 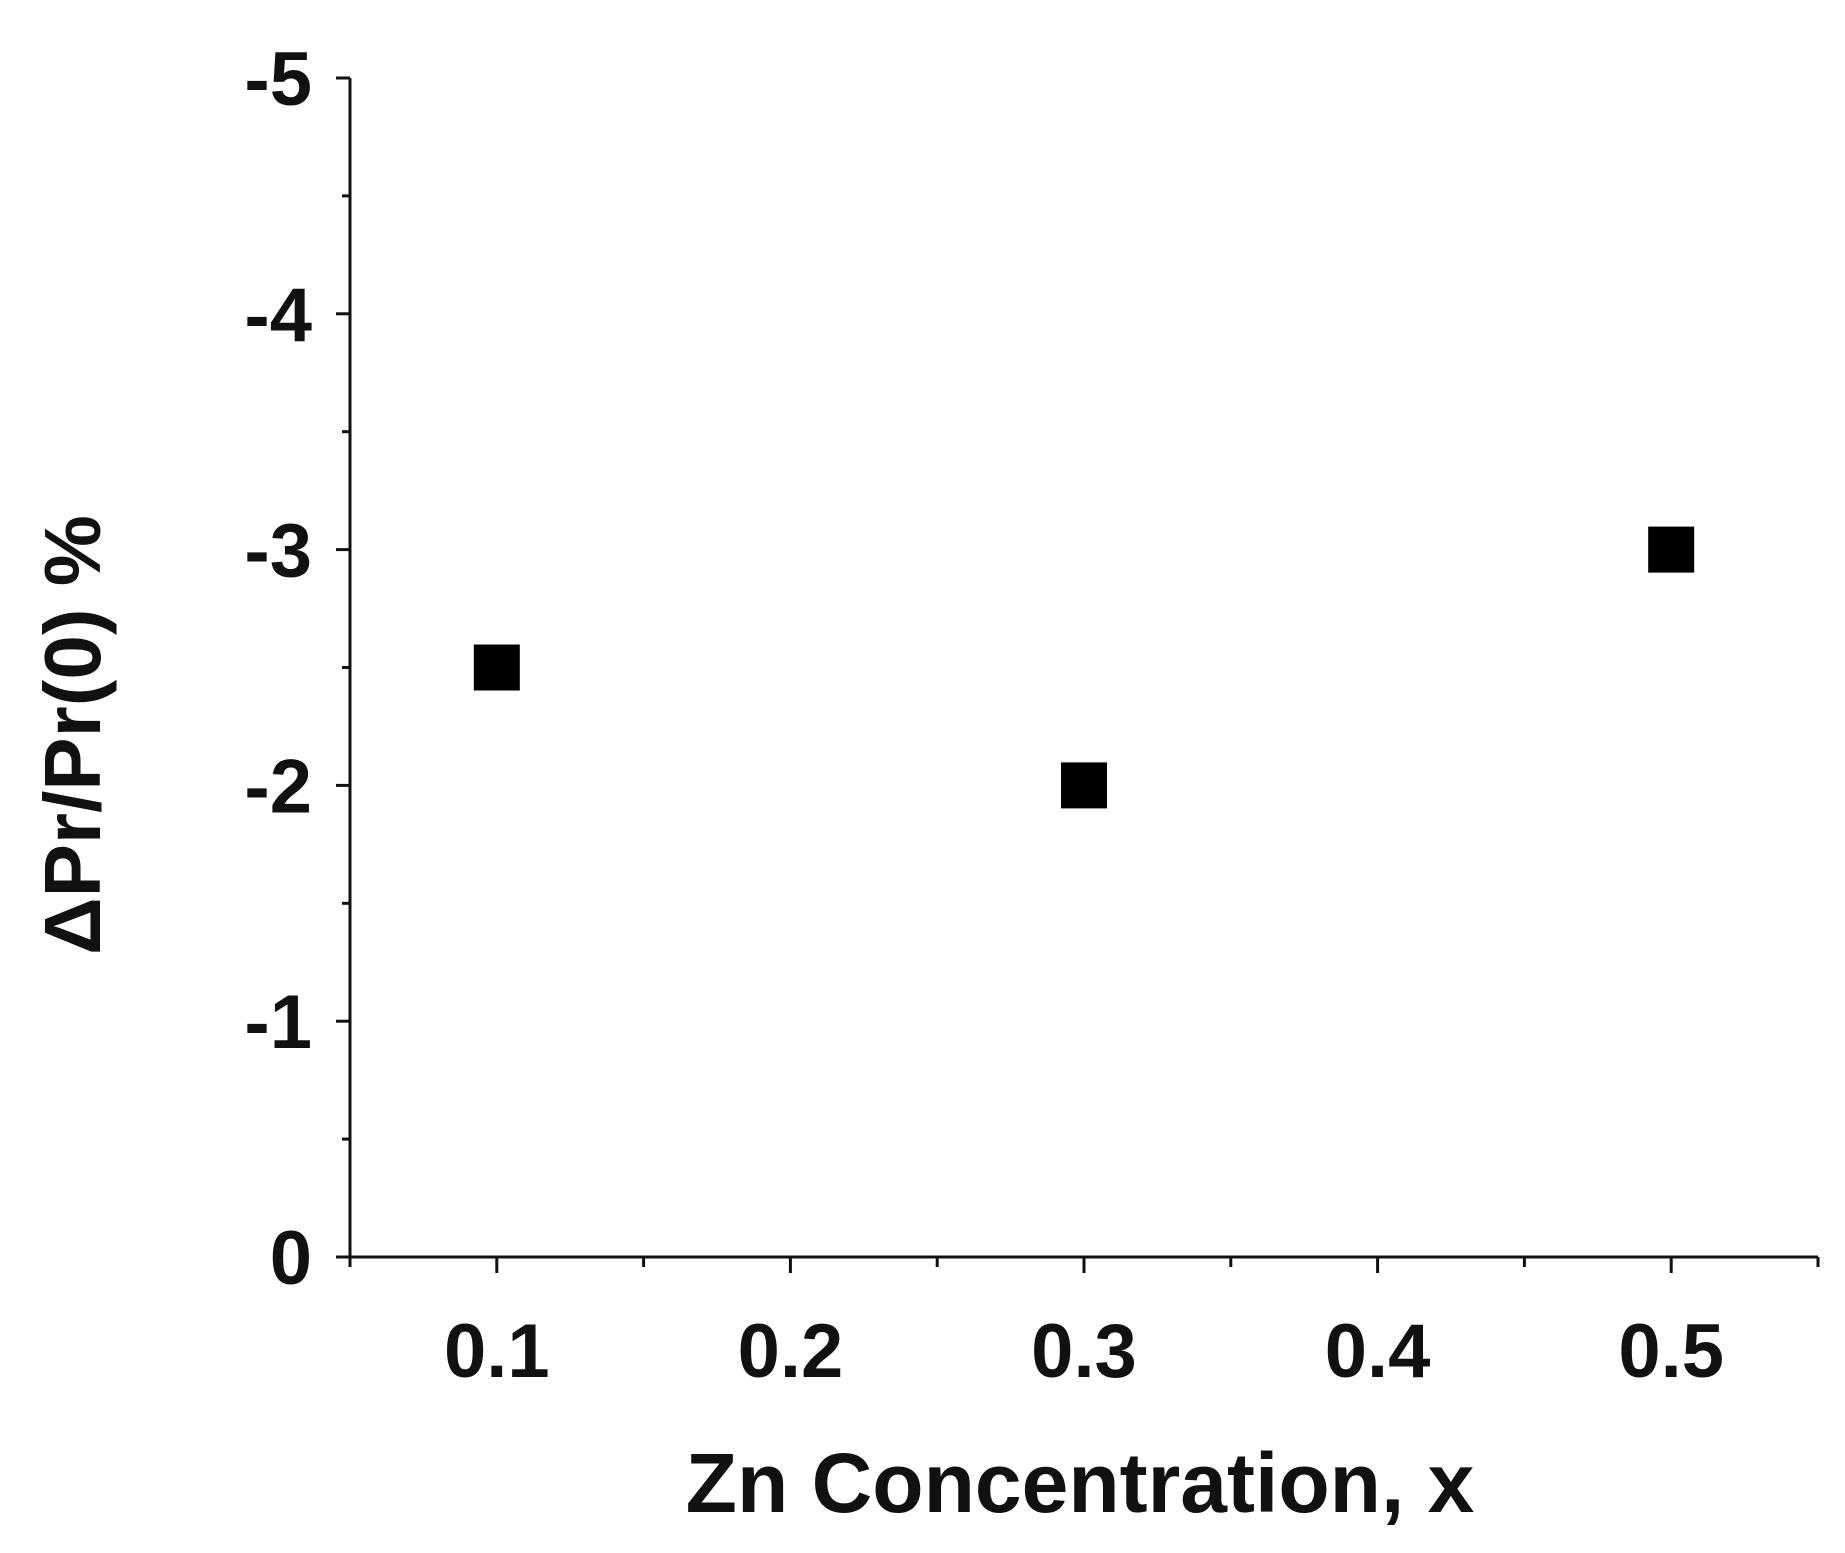 I want to click on y-tick-label: -1, so click(x=278, y=1022).